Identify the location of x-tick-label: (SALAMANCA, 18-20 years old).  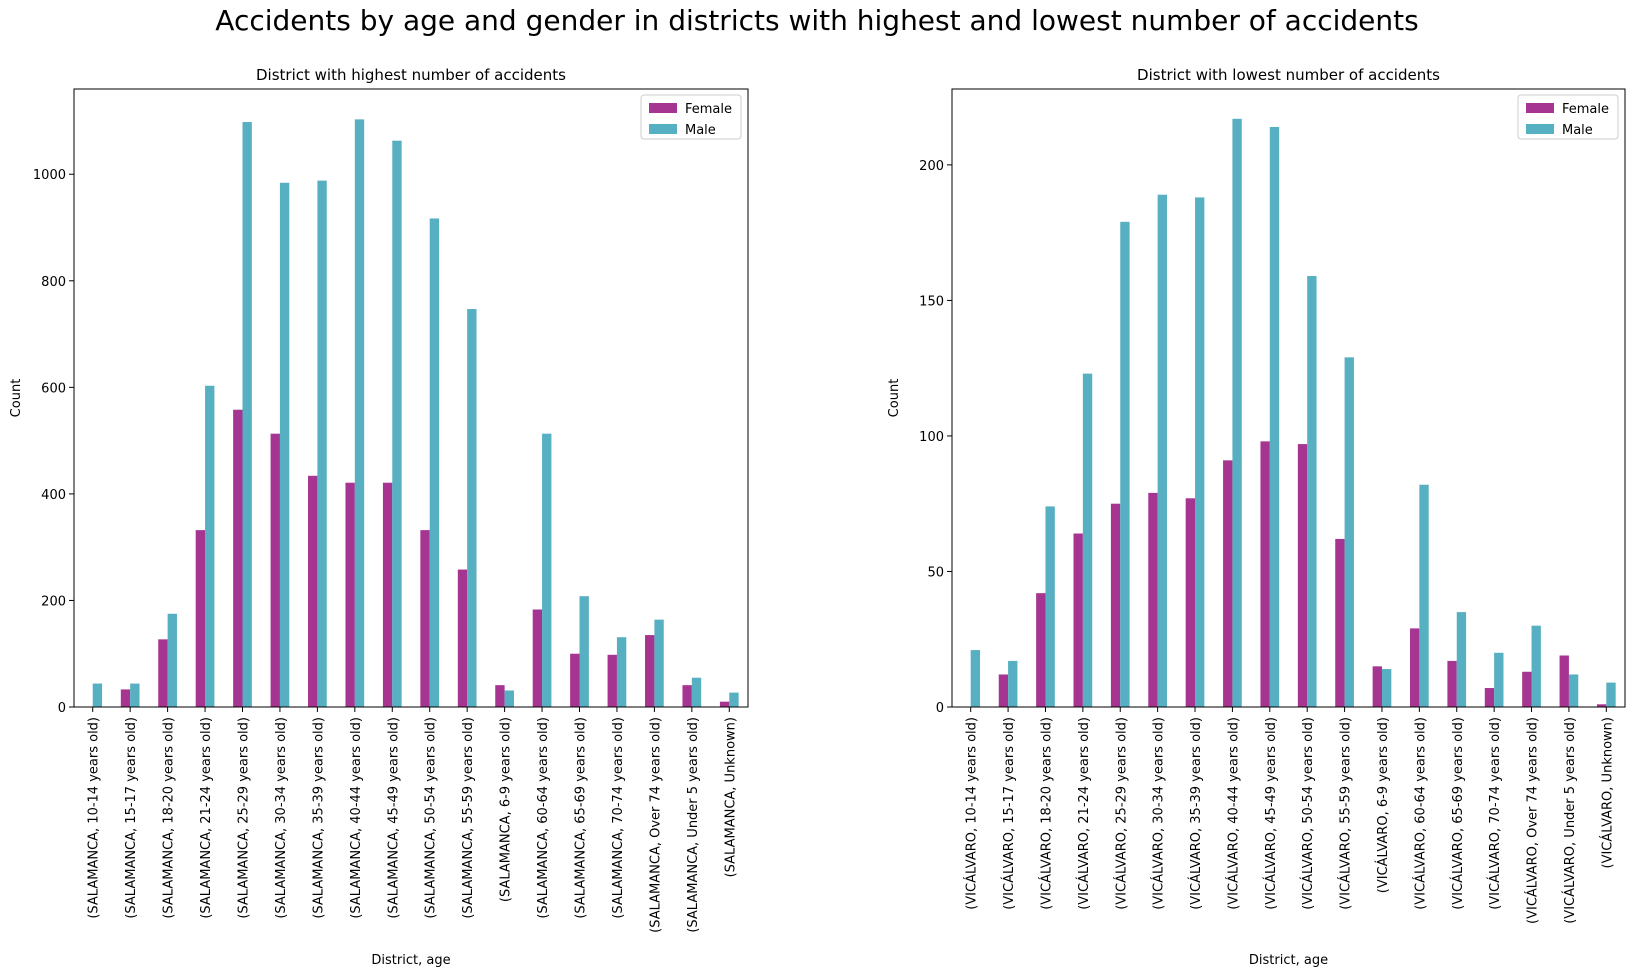
(169, 818).